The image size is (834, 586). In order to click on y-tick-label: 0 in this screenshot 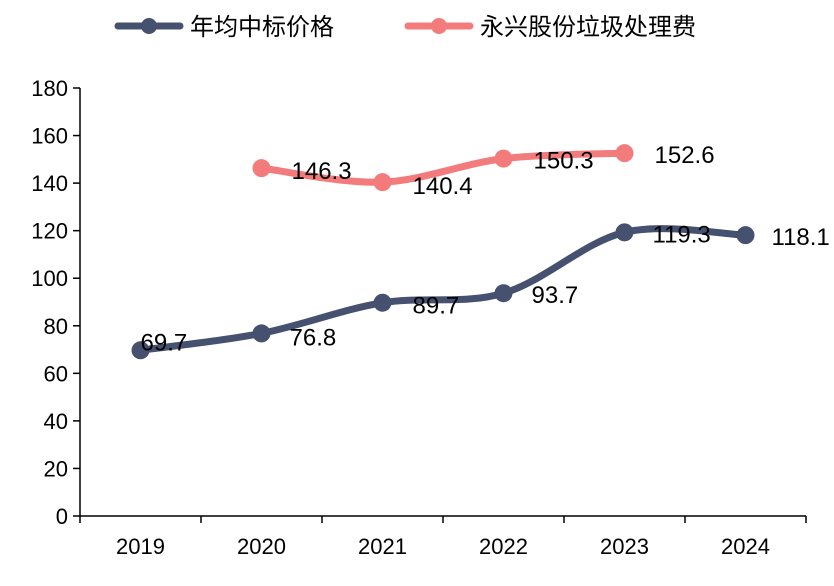, I will do `click(62, 516)`.